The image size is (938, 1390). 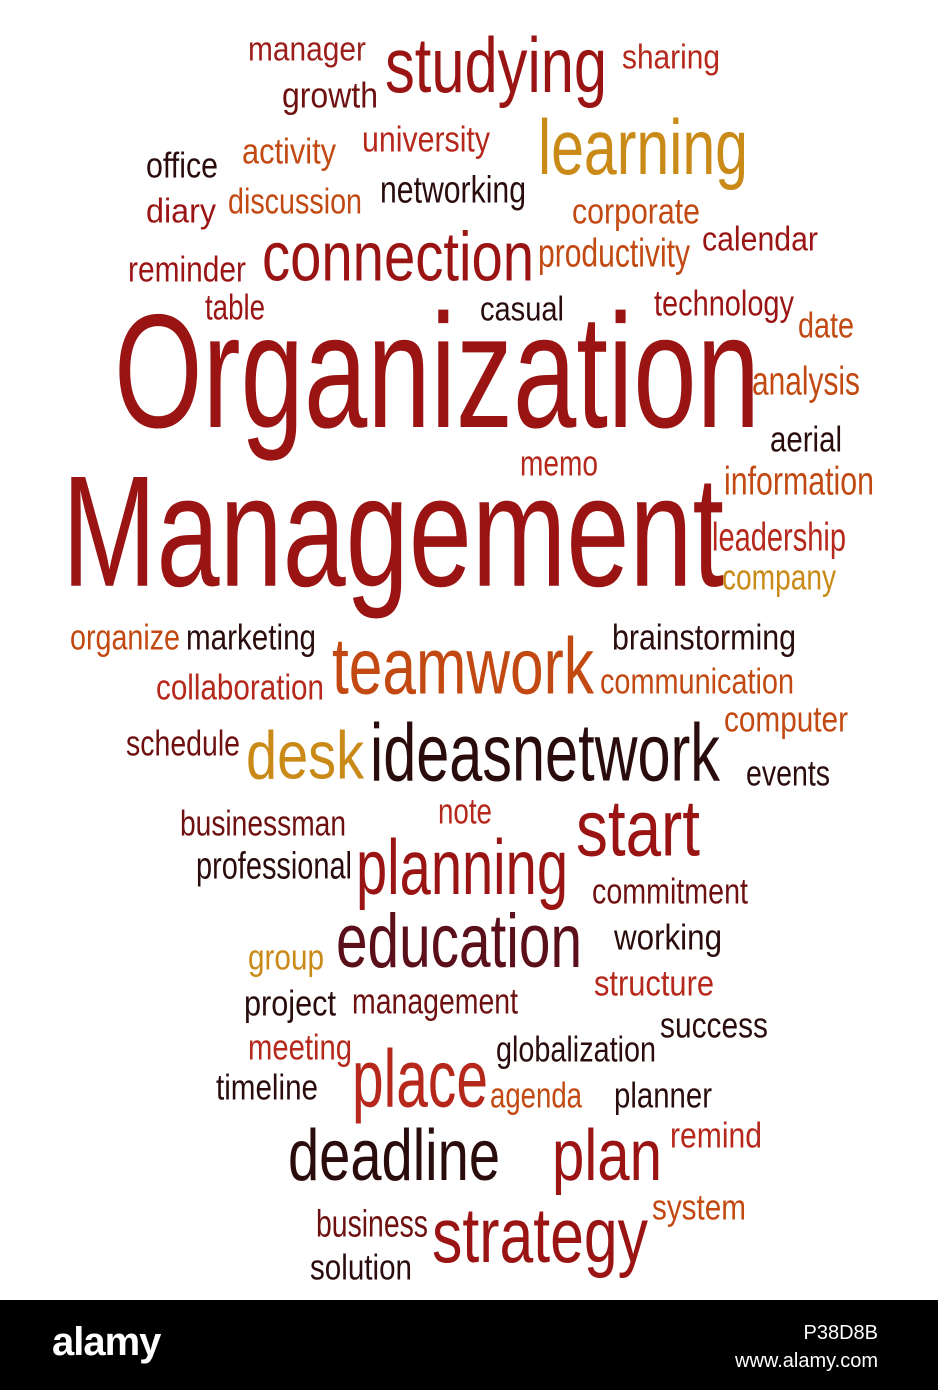 What do you see at coordinates (420, 1078) in the screenshot?
I see `word-place: place` at bounding box center [420, 1078].